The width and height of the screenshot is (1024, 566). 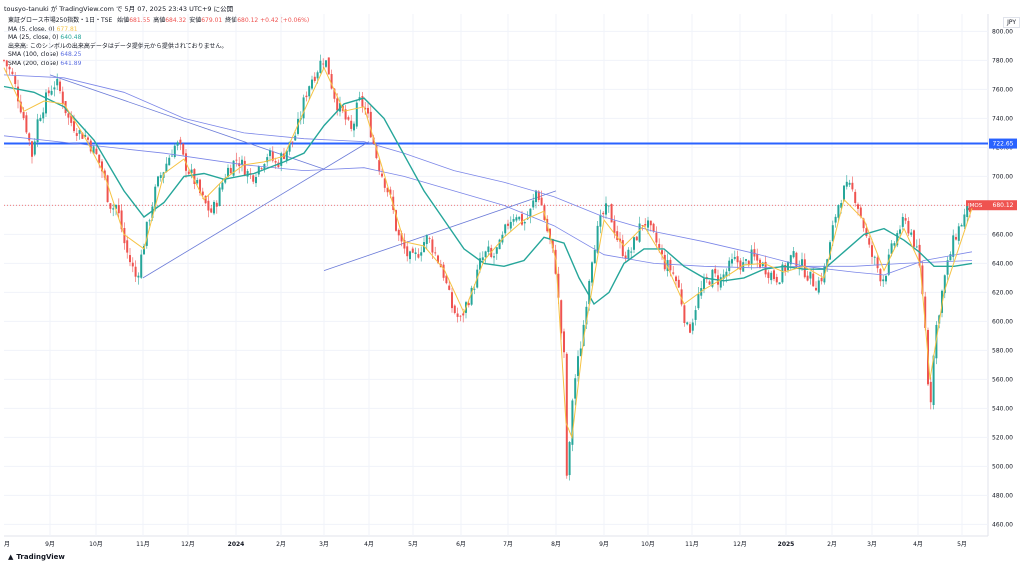 I want to click on x-tick-label: 6月, so click(x=461, y=544).